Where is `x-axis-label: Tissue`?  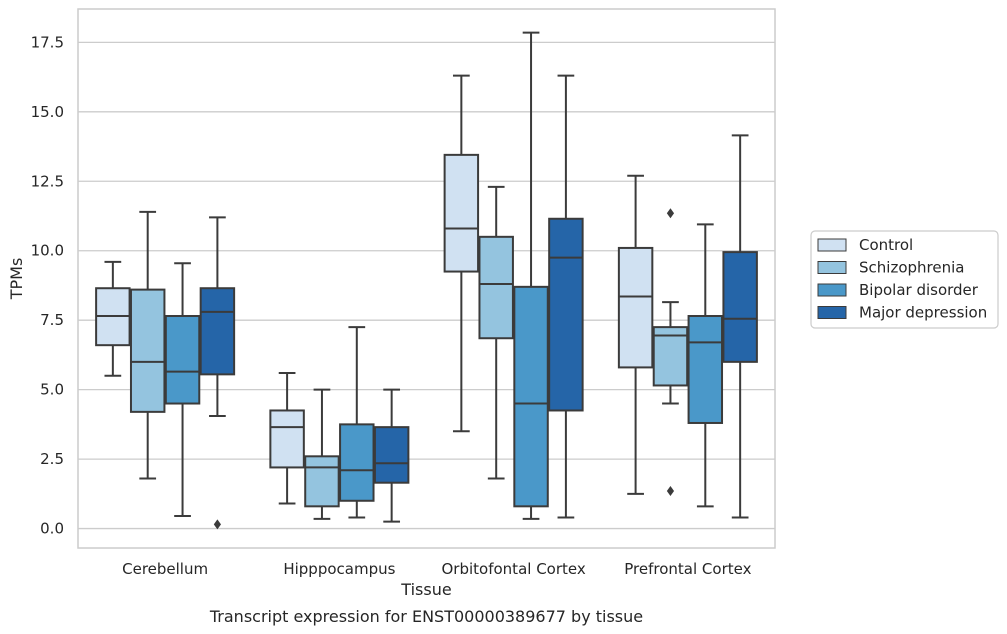 x-axis-label: Tissue is located at coordinates (425, 589).